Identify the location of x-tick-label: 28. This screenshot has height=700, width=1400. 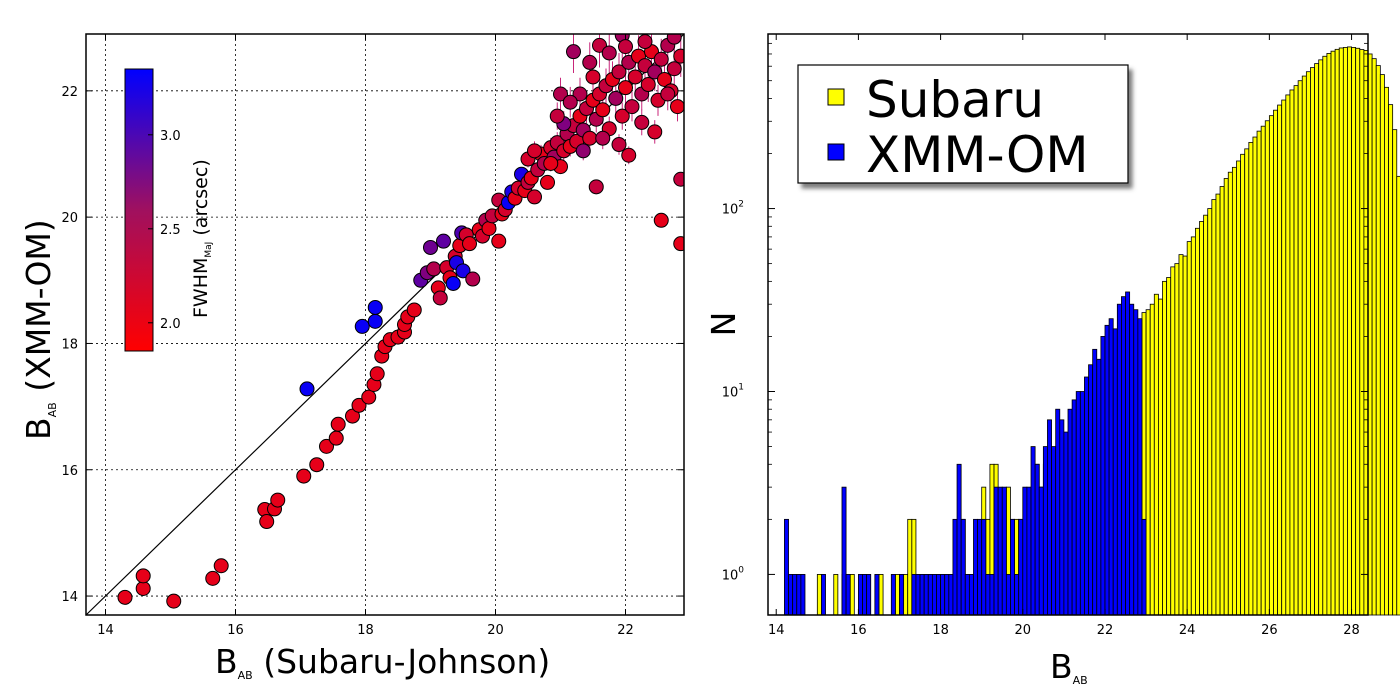
(1351, 630).